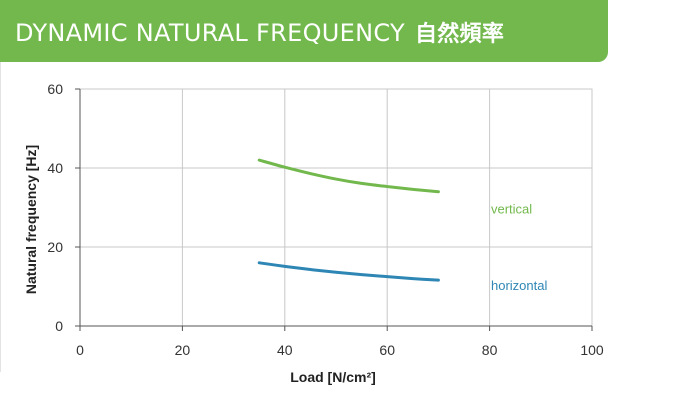  I want to click on header-banner, so click(304, 31).